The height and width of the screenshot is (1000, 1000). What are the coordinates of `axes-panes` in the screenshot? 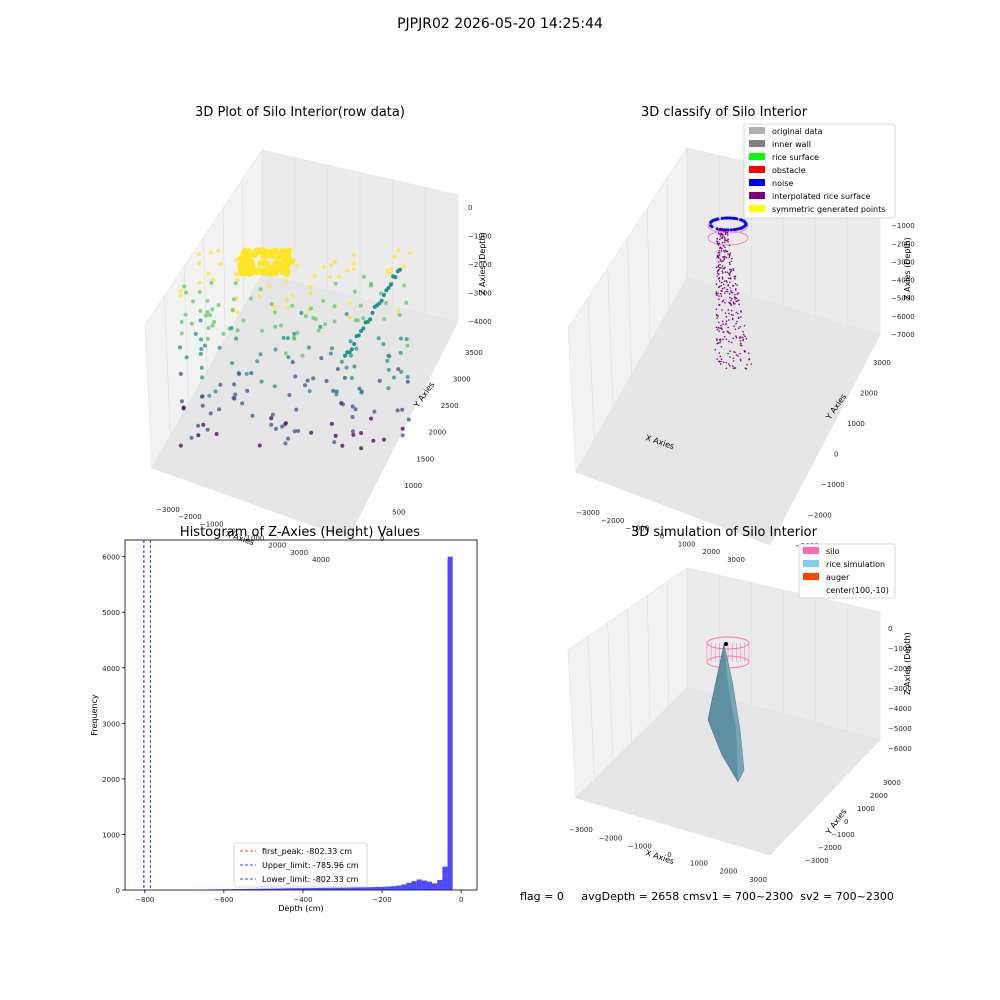 It's located at (724, 711).